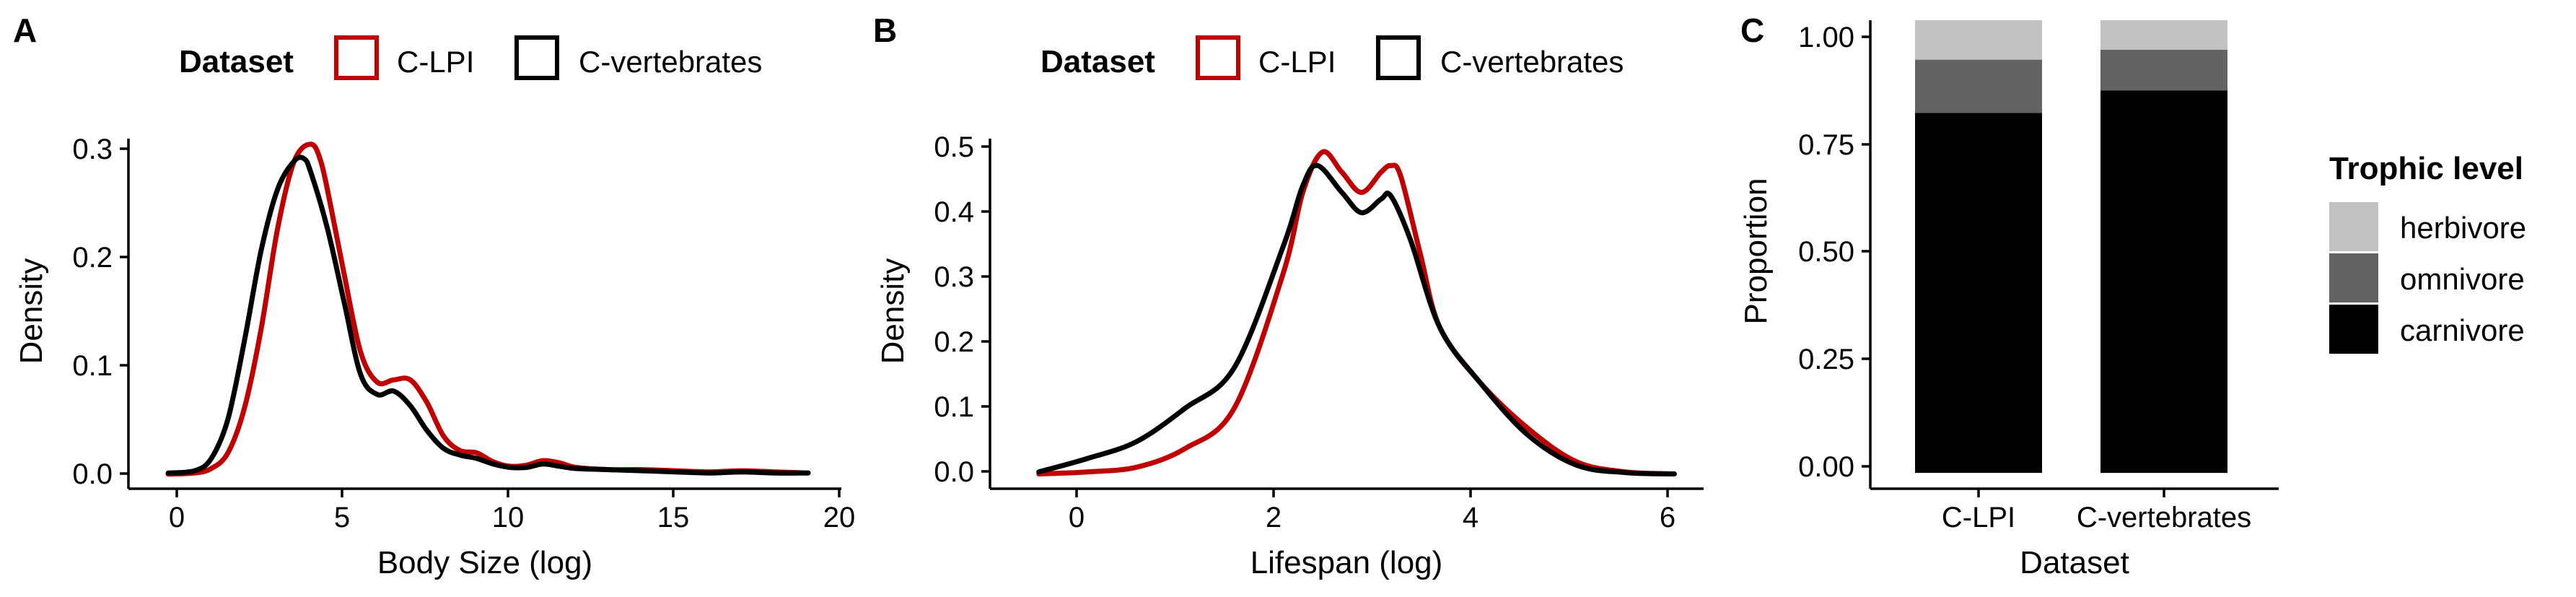 Image resolution: width=2576 pixels, height=597 pixels. I want to click on panel-letter-c: C, so click(1752, 30).